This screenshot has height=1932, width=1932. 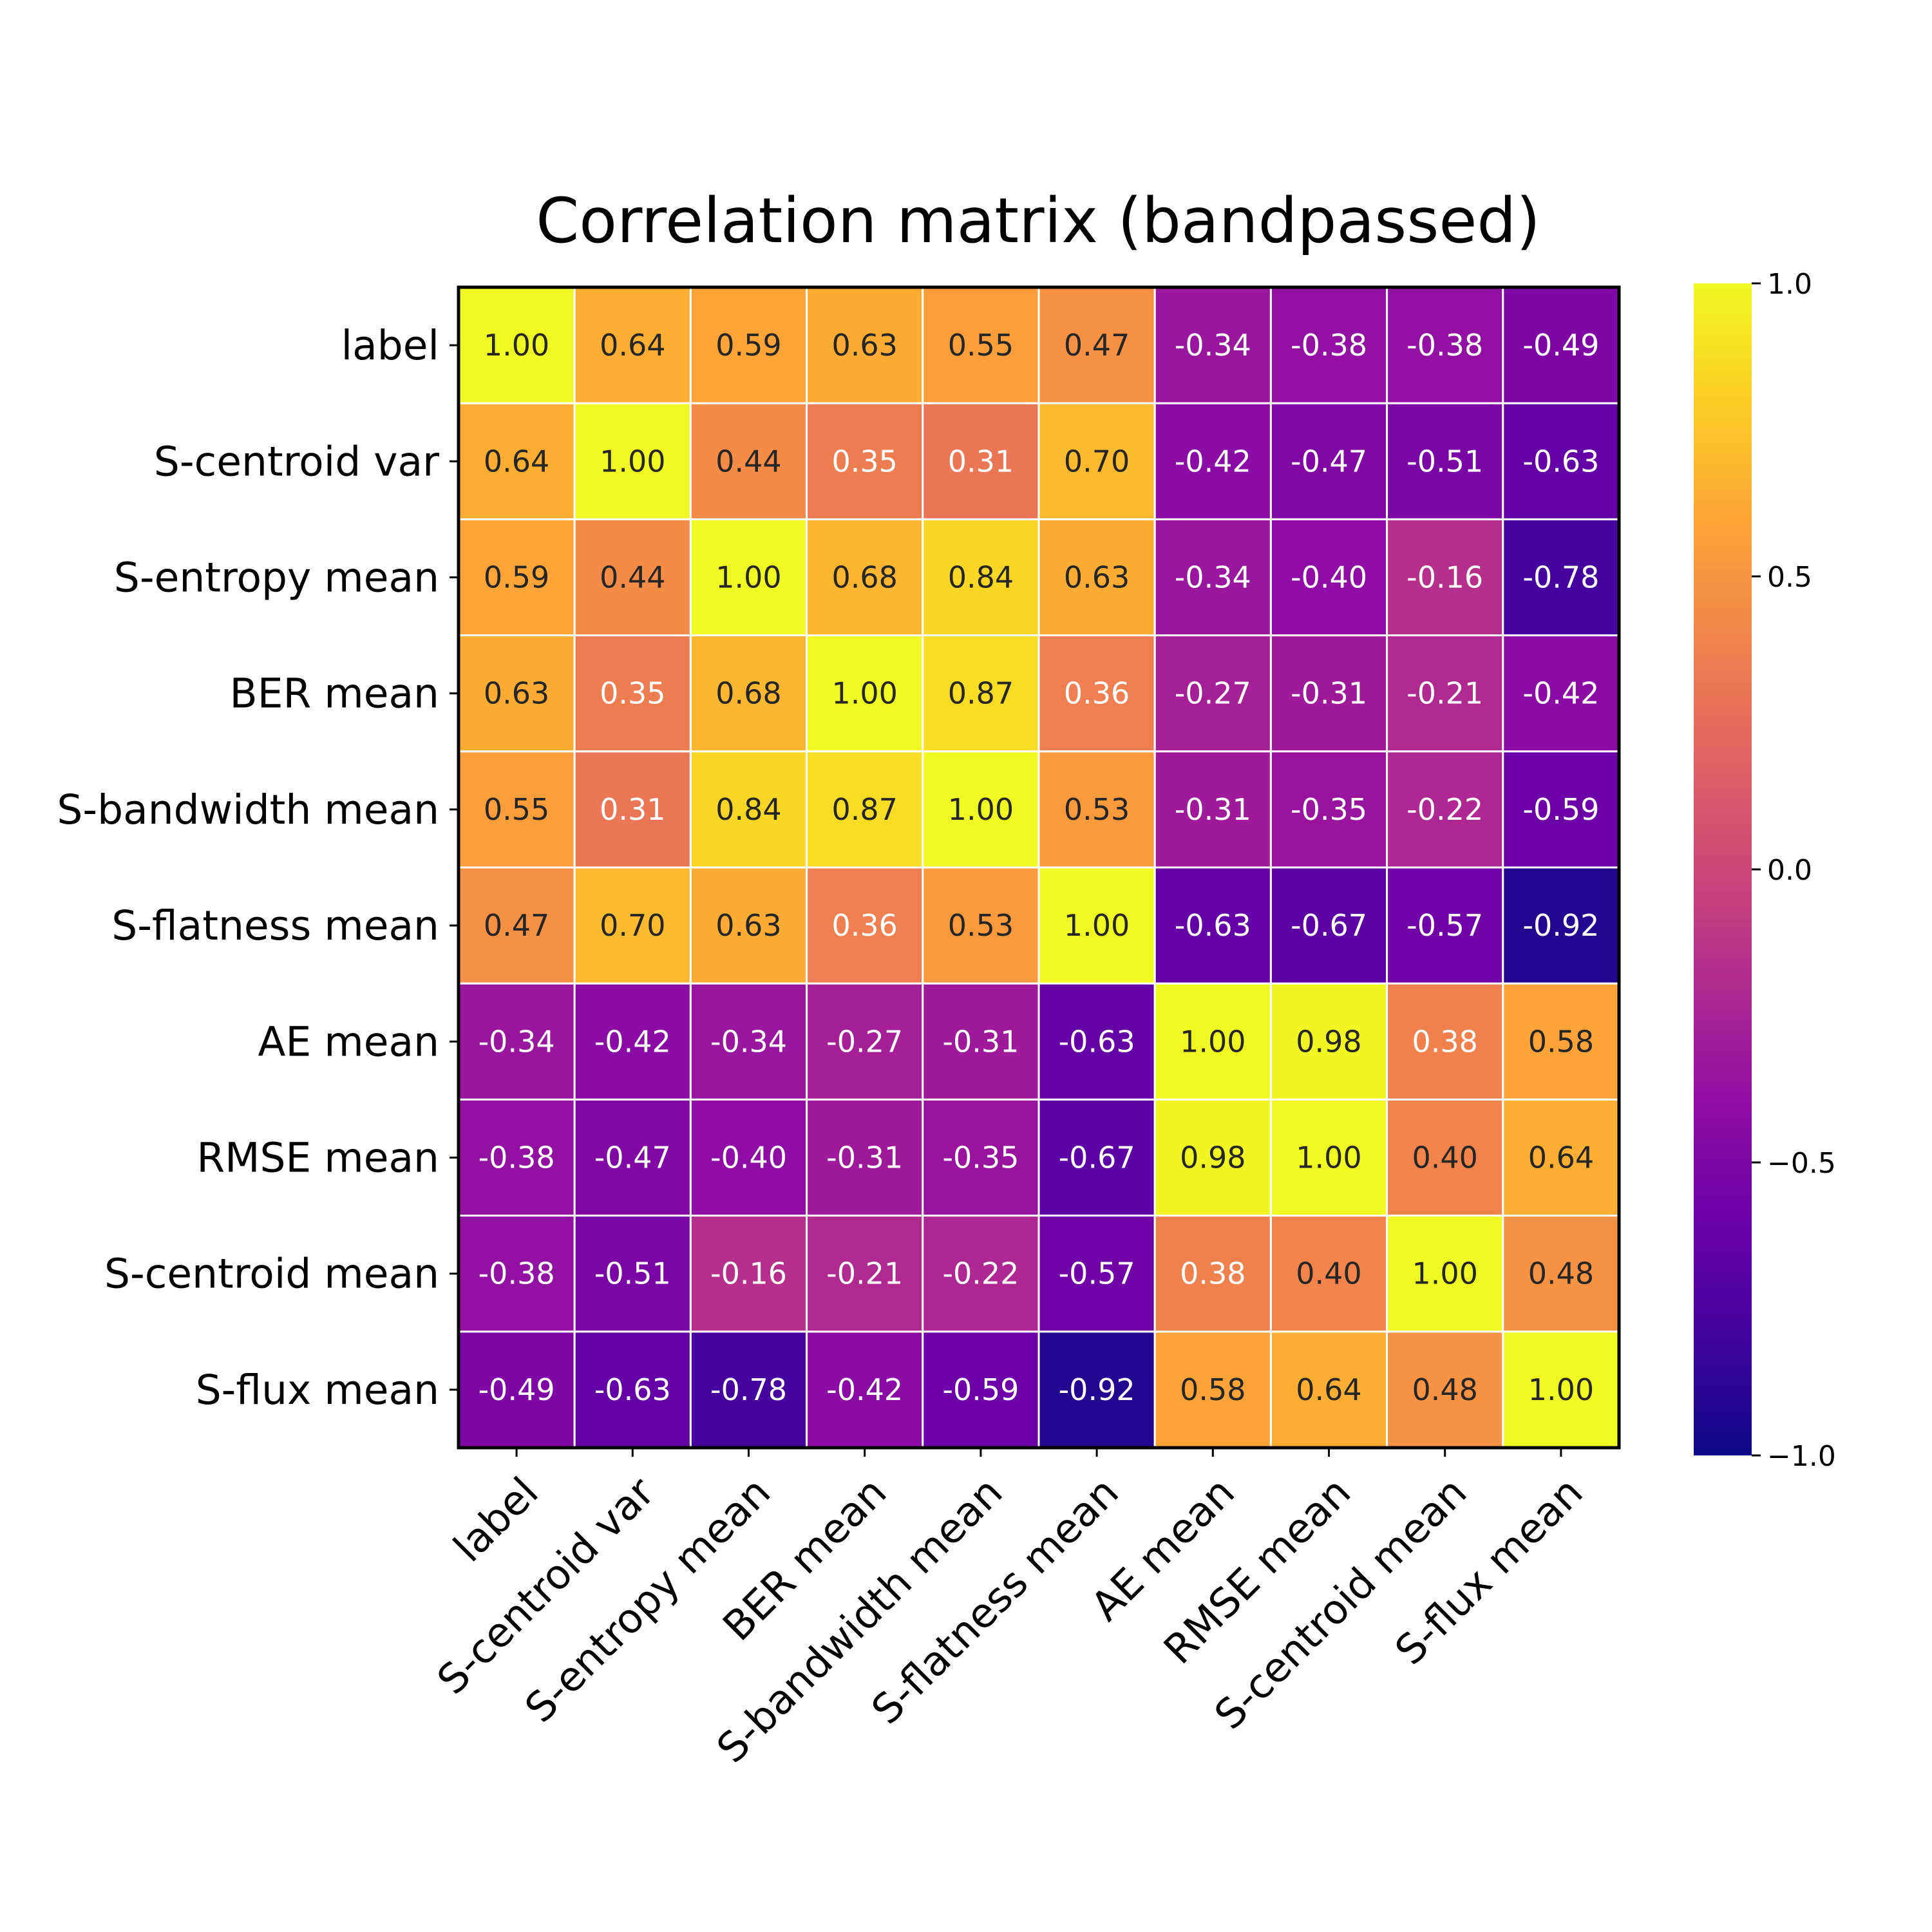 I want to click on cell-value-label-r9-c8: 0.48, so click(x=1444, y=1389).